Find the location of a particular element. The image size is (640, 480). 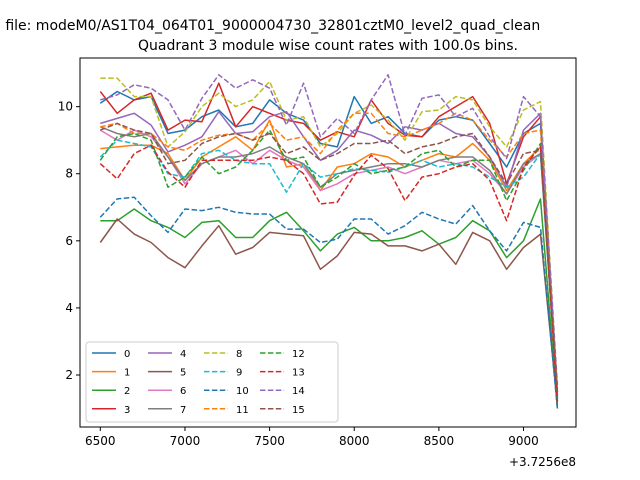

y-tick-label: 2 is located at coordinates (69, 375).